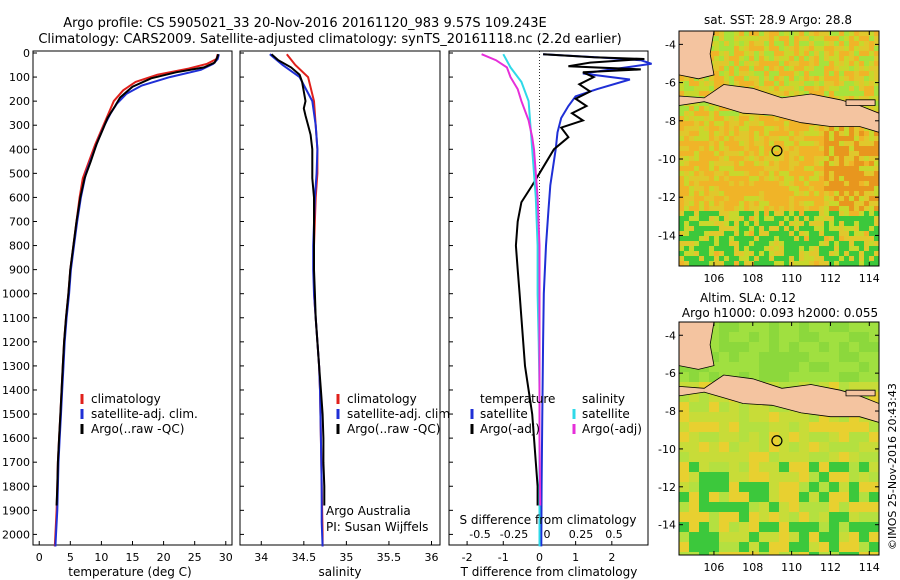  What do you see at coordinates (860, 393) in the screenshot?
I see `land-madura` at bounding box center [860, 393].